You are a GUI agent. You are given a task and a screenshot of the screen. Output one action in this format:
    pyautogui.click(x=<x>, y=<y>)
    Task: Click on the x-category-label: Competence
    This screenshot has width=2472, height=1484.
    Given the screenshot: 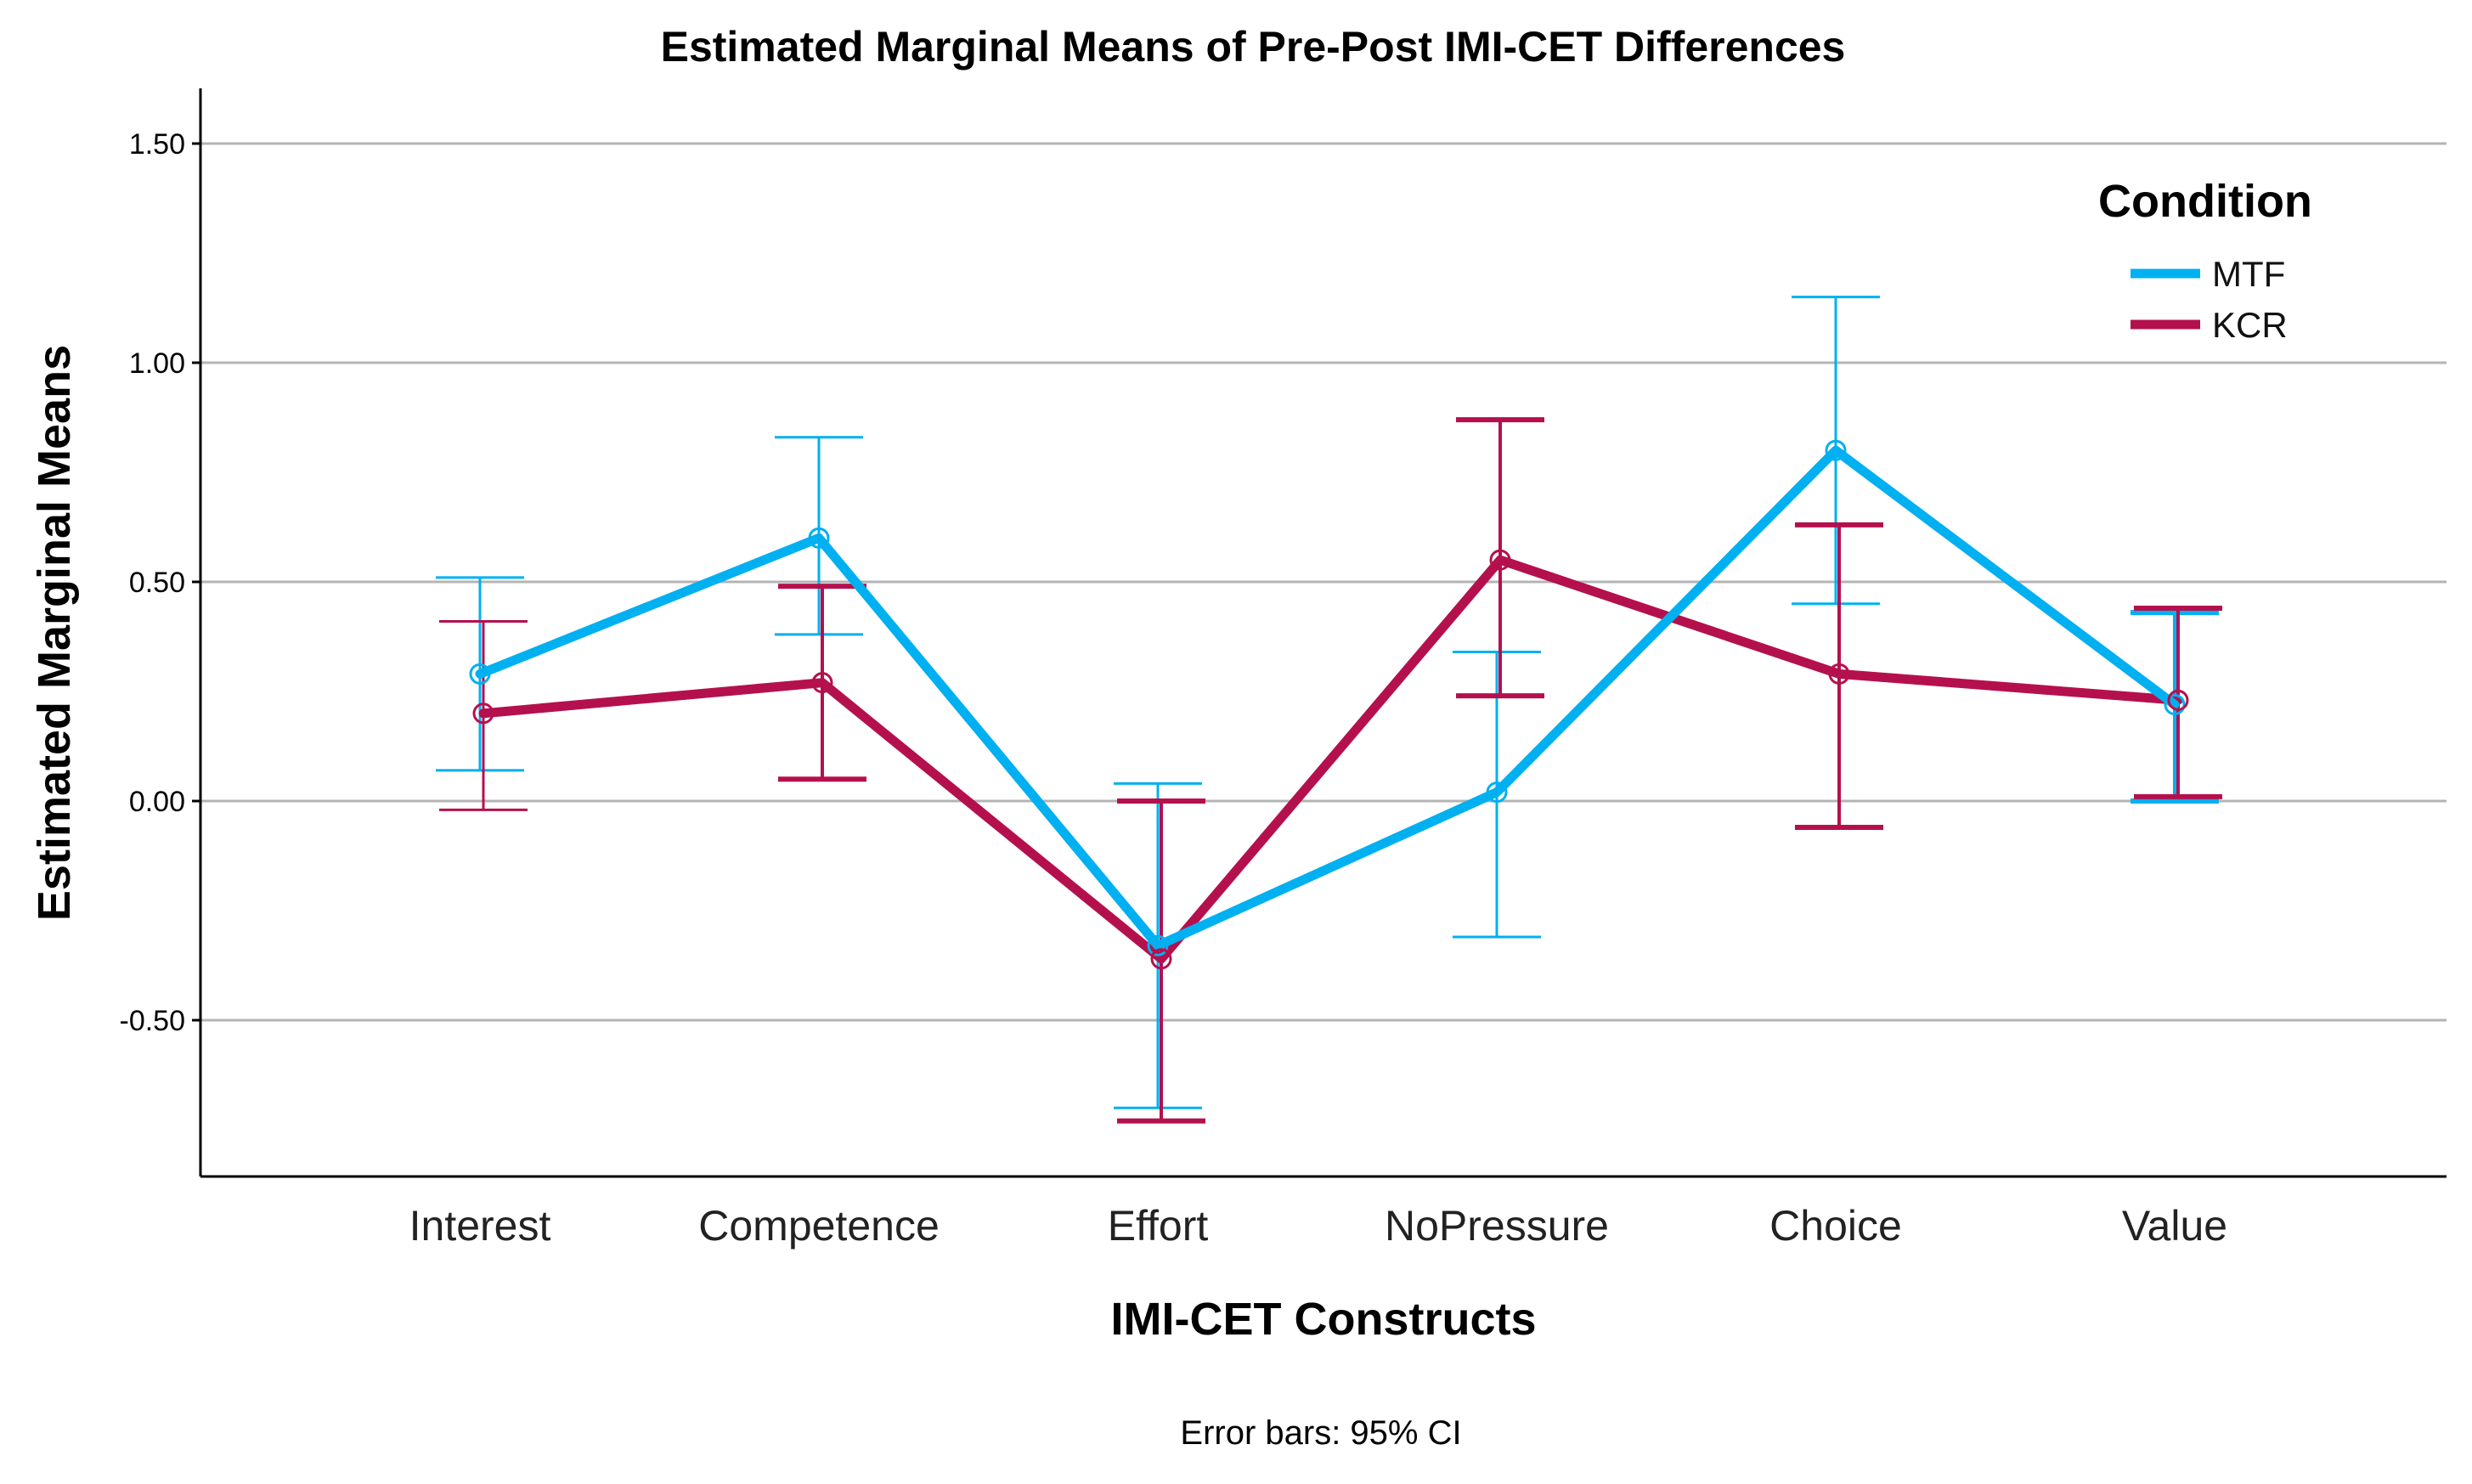 What is the action you would take?
    pyautogui.click(x=819, y=1226)
    